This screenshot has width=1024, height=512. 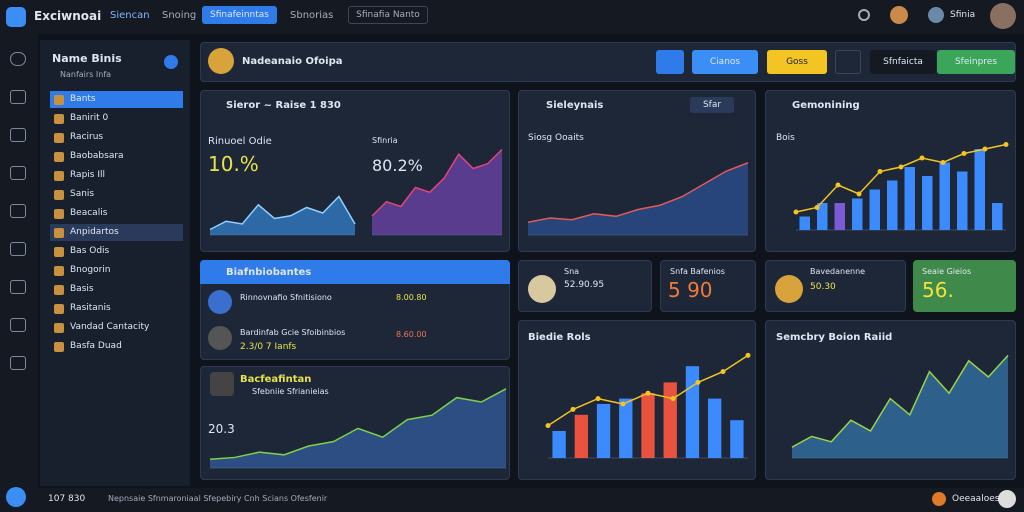 What do you see at coordinates (976, 62) in the screenshot?
I see `dropdown: Sfeinpres` at bounding box center [976, 62].